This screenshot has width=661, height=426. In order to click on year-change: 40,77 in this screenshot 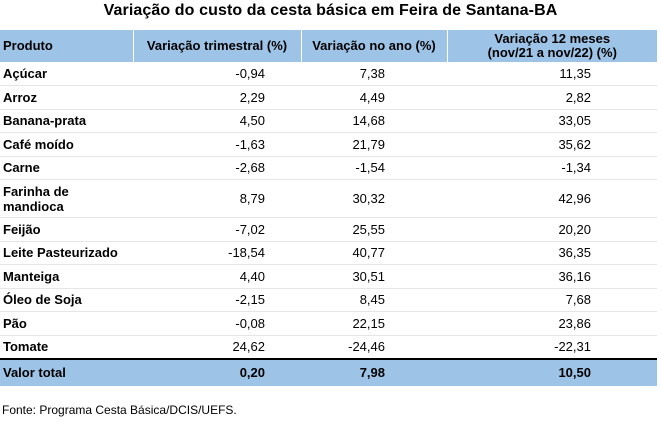, I will do `click(368, 253)`.